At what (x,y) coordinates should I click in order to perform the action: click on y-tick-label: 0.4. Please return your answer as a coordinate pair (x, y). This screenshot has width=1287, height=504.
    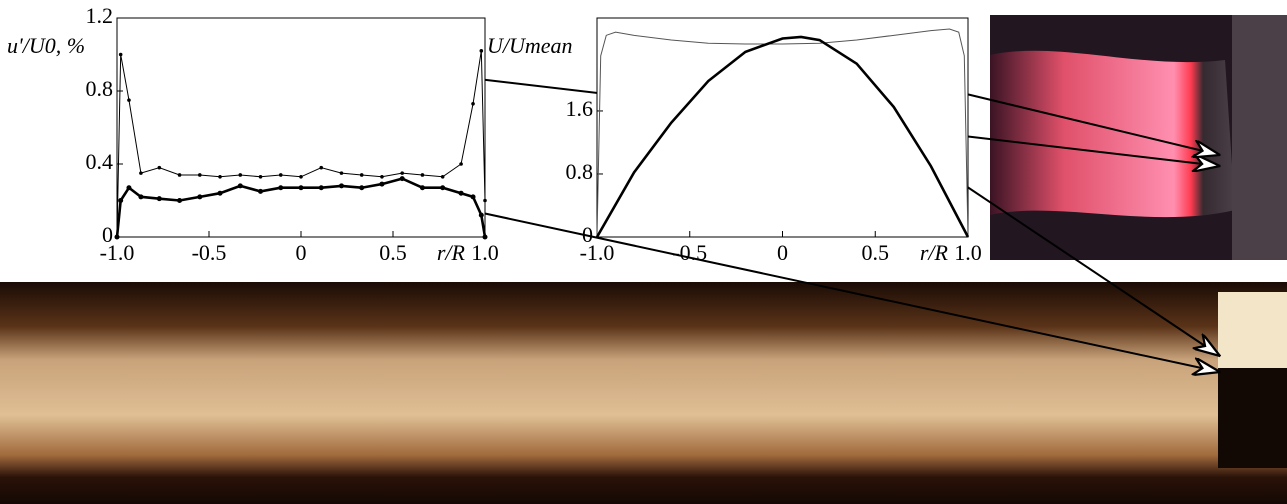
    Looking at the image, I should click on (100, 161).